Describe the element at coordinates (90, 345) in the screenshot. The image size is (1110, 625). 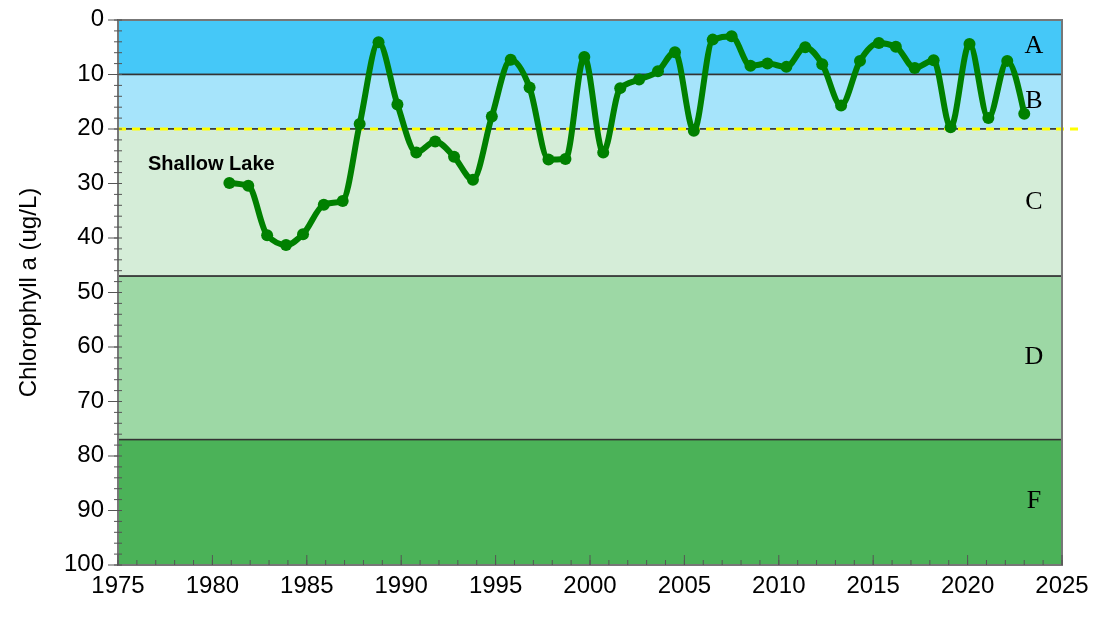
I see `y-tick-label: 60` at that location.